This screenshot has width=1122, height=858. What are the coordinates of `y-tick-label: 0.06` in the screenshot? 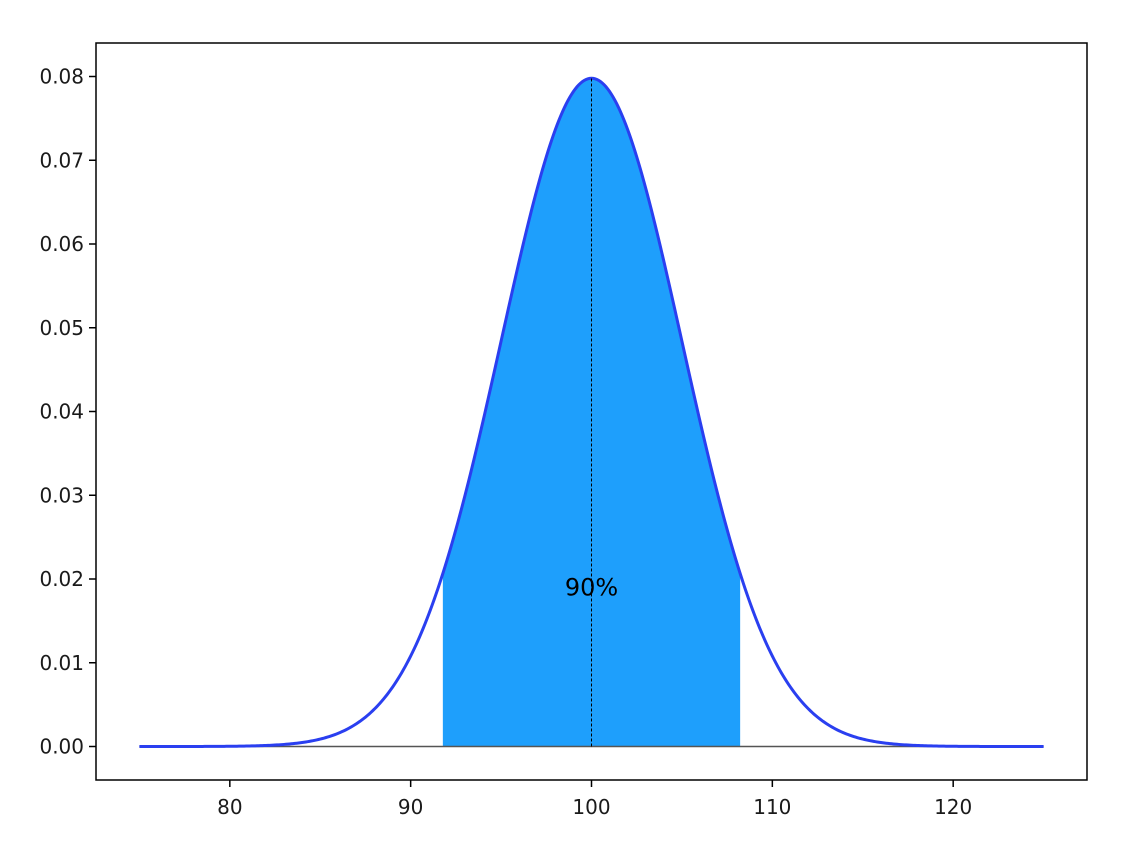 It's located at (61, 244).